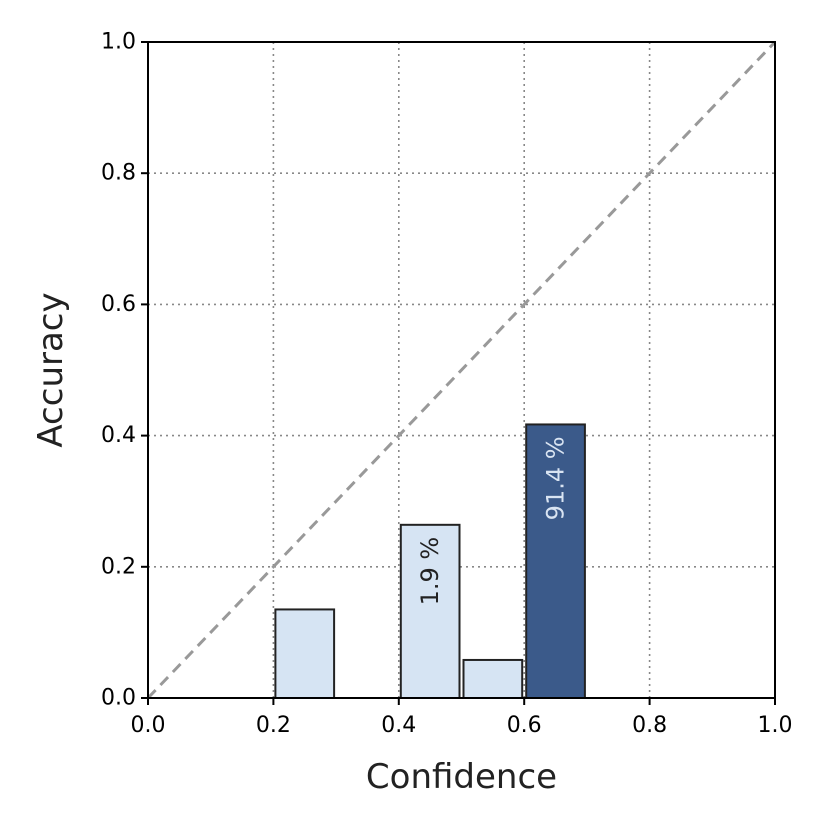 This screenshot has height=830, width=830. Describe the element at coordinates (462, 718) in the screenshot. I see `x-axis-ticks: 0.0 0.2 0.4 0.6 0.8 1.0` at that location.